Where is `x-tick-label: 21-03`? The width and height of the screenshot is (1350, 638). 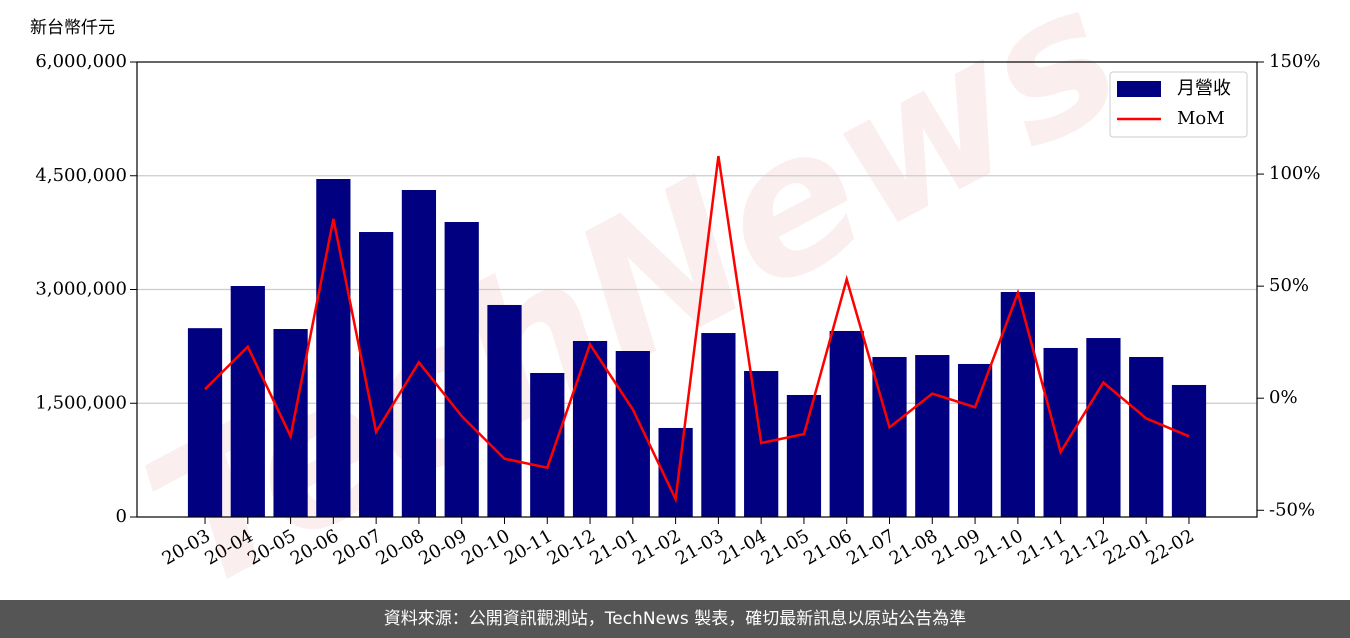 x-tick-label: 21-03 is located at coordinates (699, 547).